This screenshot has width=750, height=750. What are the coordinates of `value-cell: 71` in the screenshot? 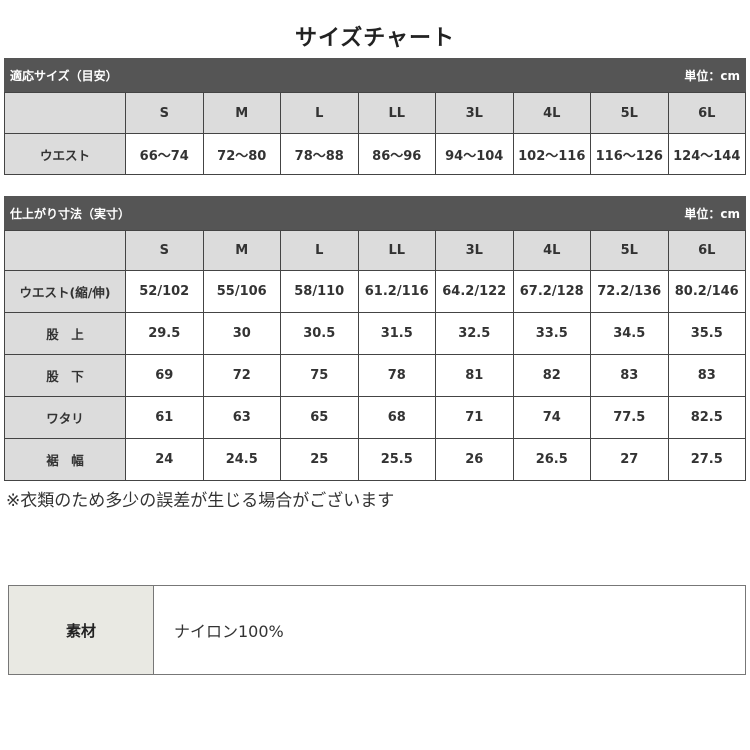 It's located at (474, 417).